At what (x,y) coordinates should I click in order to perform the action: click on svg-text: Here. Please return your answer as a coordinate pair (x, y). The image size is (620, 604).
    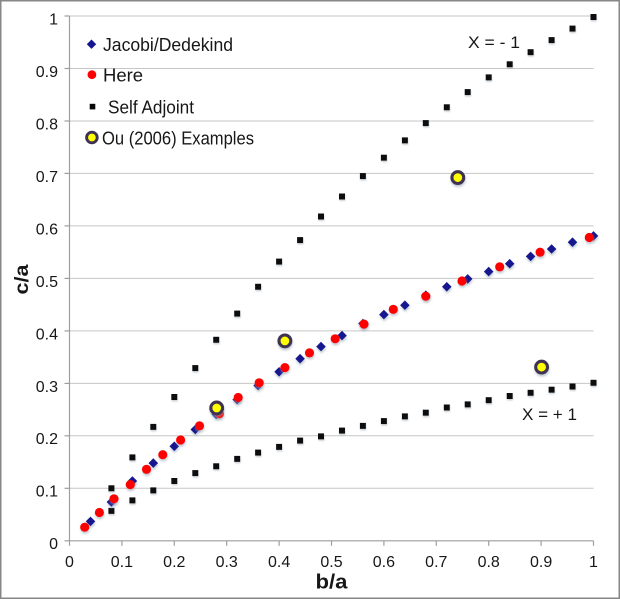
    Looking at the image, I should click on (123, 75).